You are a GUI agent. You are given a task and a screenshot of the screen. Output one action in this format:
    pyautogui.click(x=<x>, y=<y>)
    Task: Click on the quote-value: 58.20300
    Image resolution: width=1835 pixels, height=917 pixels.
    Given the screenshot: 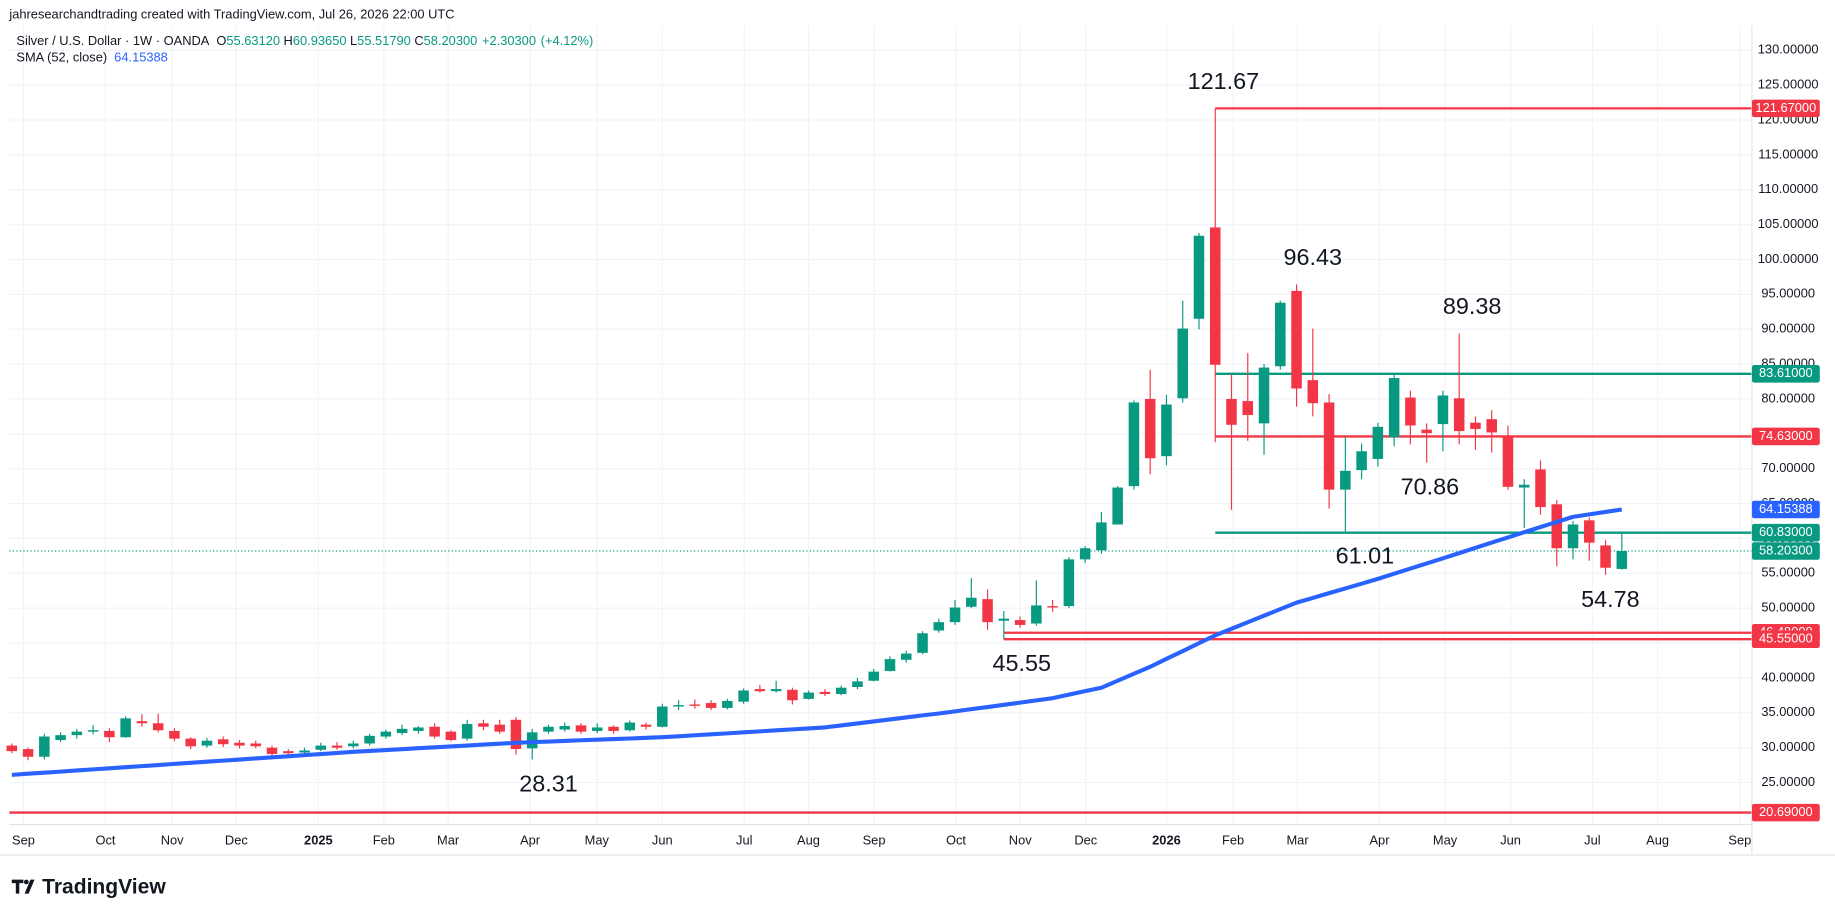 What is the action you would take?
    pyautogui.click(x=451, y=41)
    